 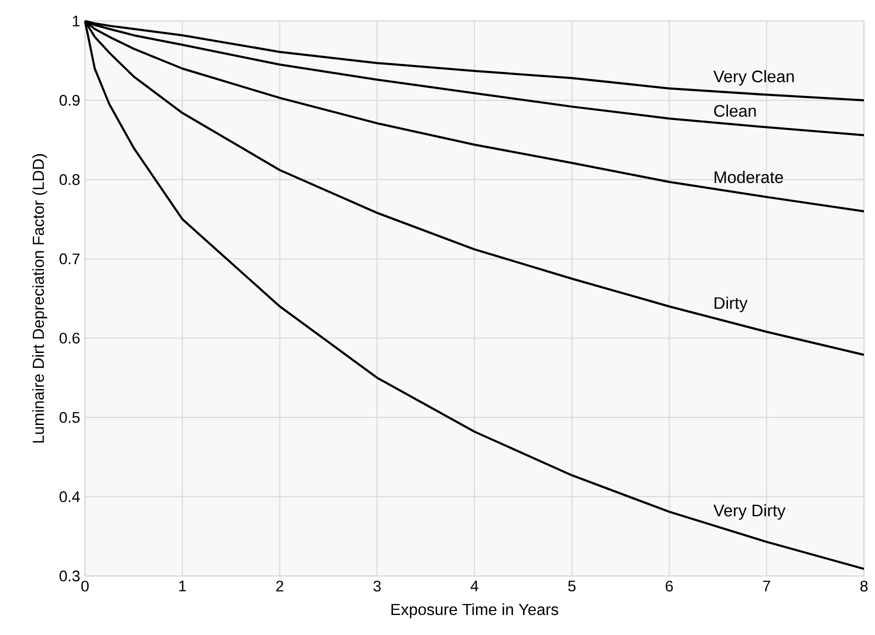 What do you see at coordinates (182, 586) in the screenshot?
I see `x-tick-label: 1` at bounding box center [182, 586].